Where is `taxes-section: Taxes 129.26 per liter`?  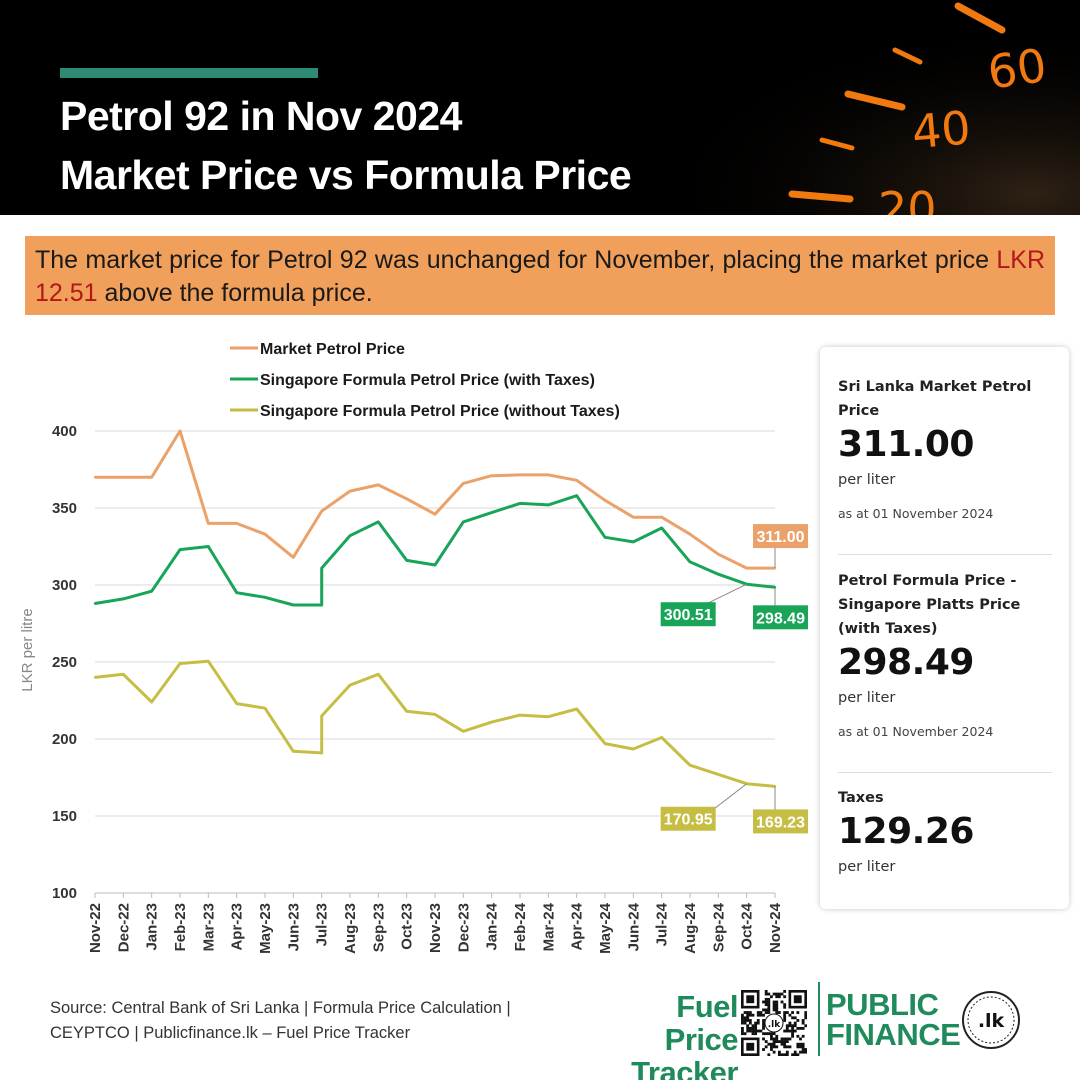
taxes-section: Taxes 129.26 per liter is located at coordinates (945, 832).